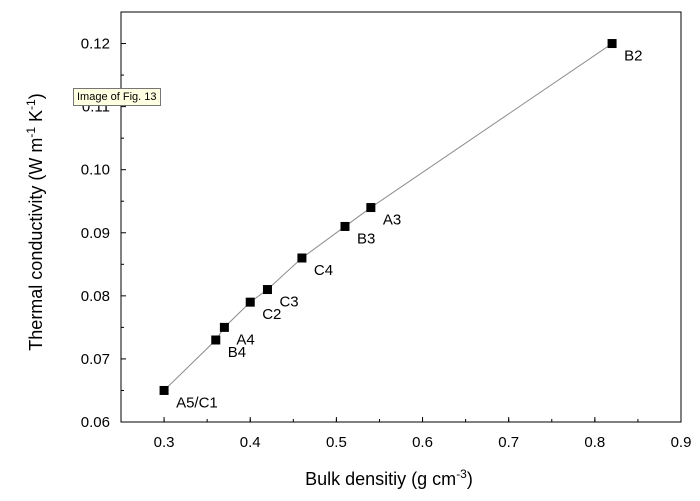  I want to click on y-tick-label: 0.12, so click(95, 44).